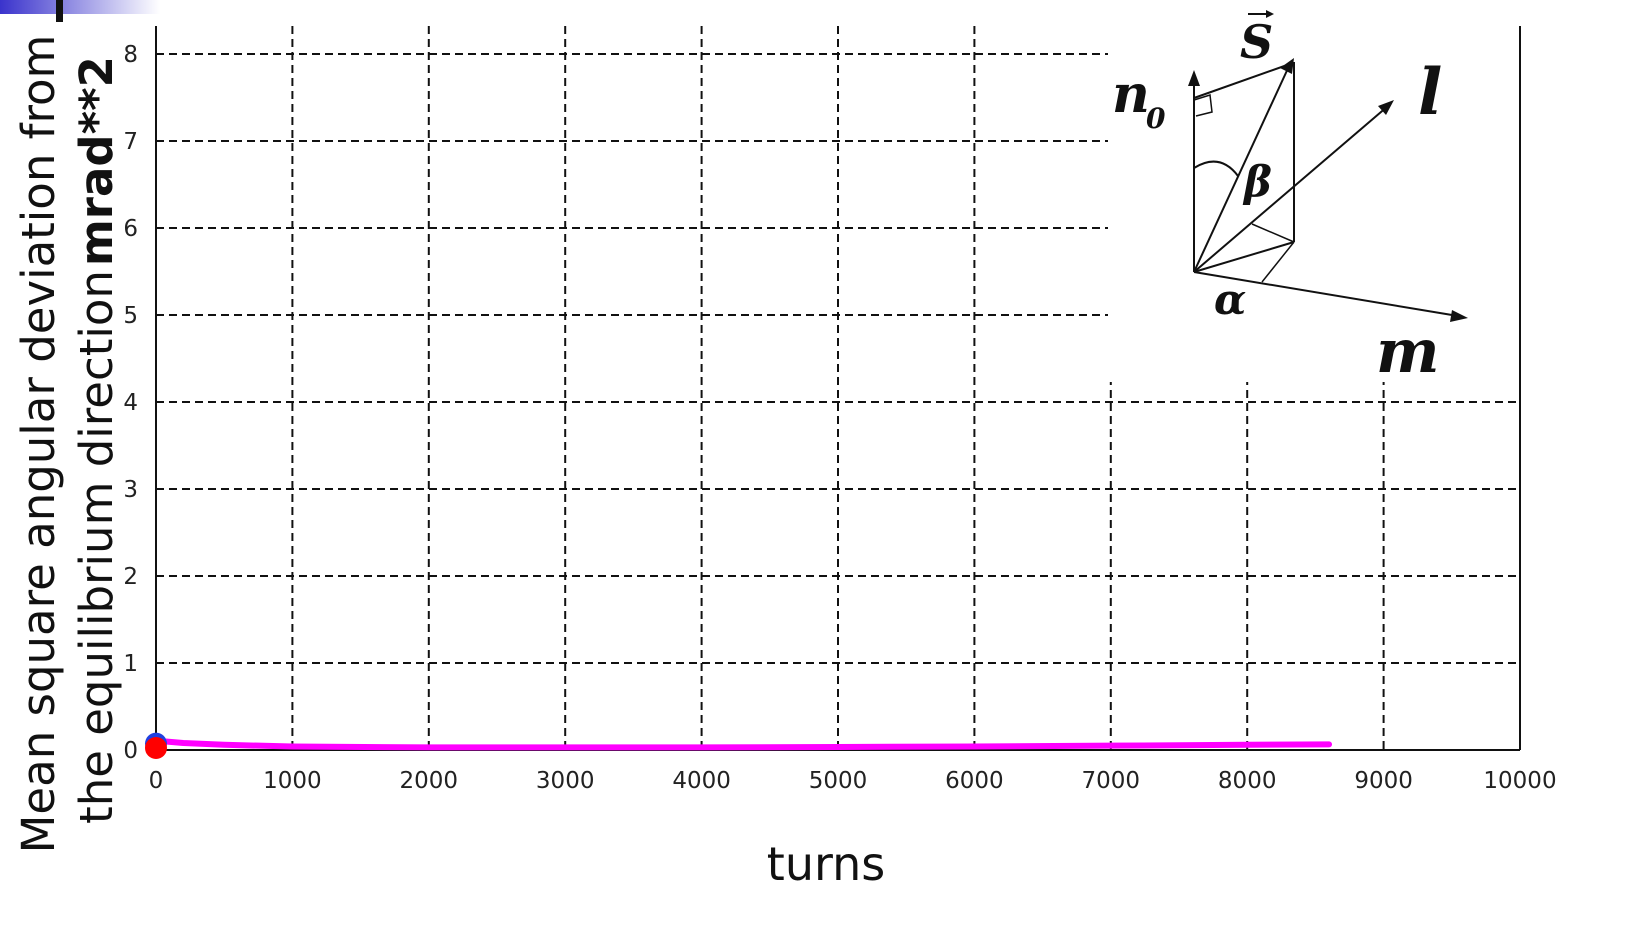  I want to click on right-angle-mark, so click(1203, 105).